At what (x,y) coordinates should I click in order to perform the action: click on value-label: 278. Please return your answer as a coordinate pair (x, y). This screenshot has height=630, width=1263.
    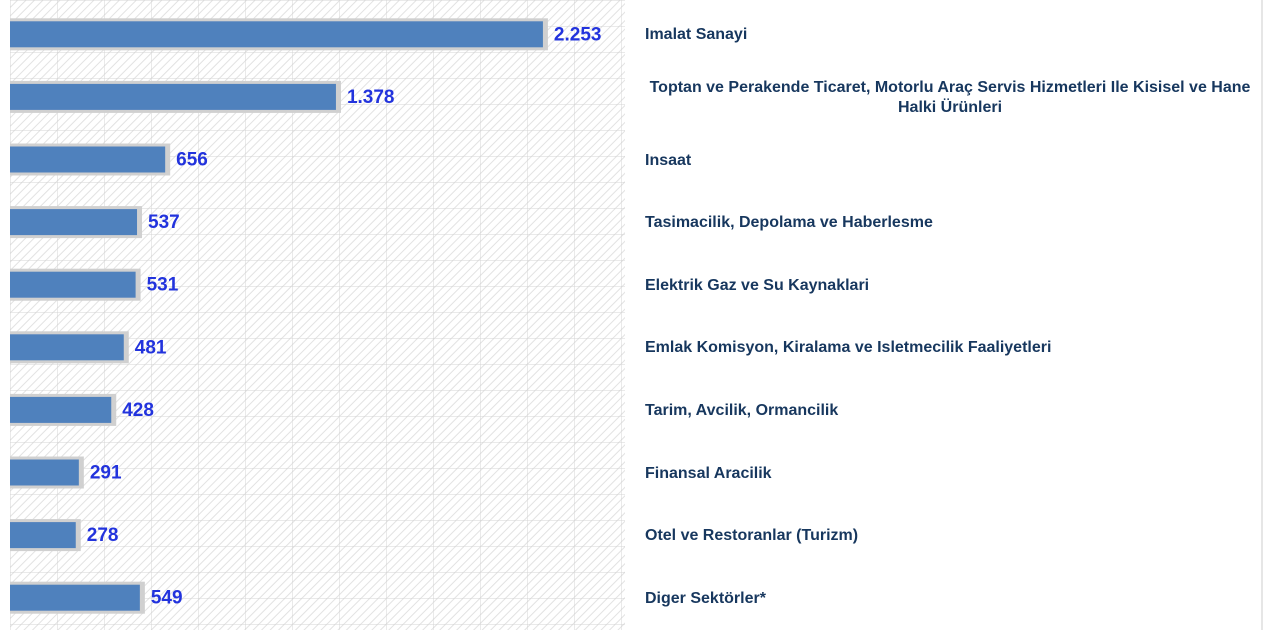
    Looking at the image, I should click on (103, 535).